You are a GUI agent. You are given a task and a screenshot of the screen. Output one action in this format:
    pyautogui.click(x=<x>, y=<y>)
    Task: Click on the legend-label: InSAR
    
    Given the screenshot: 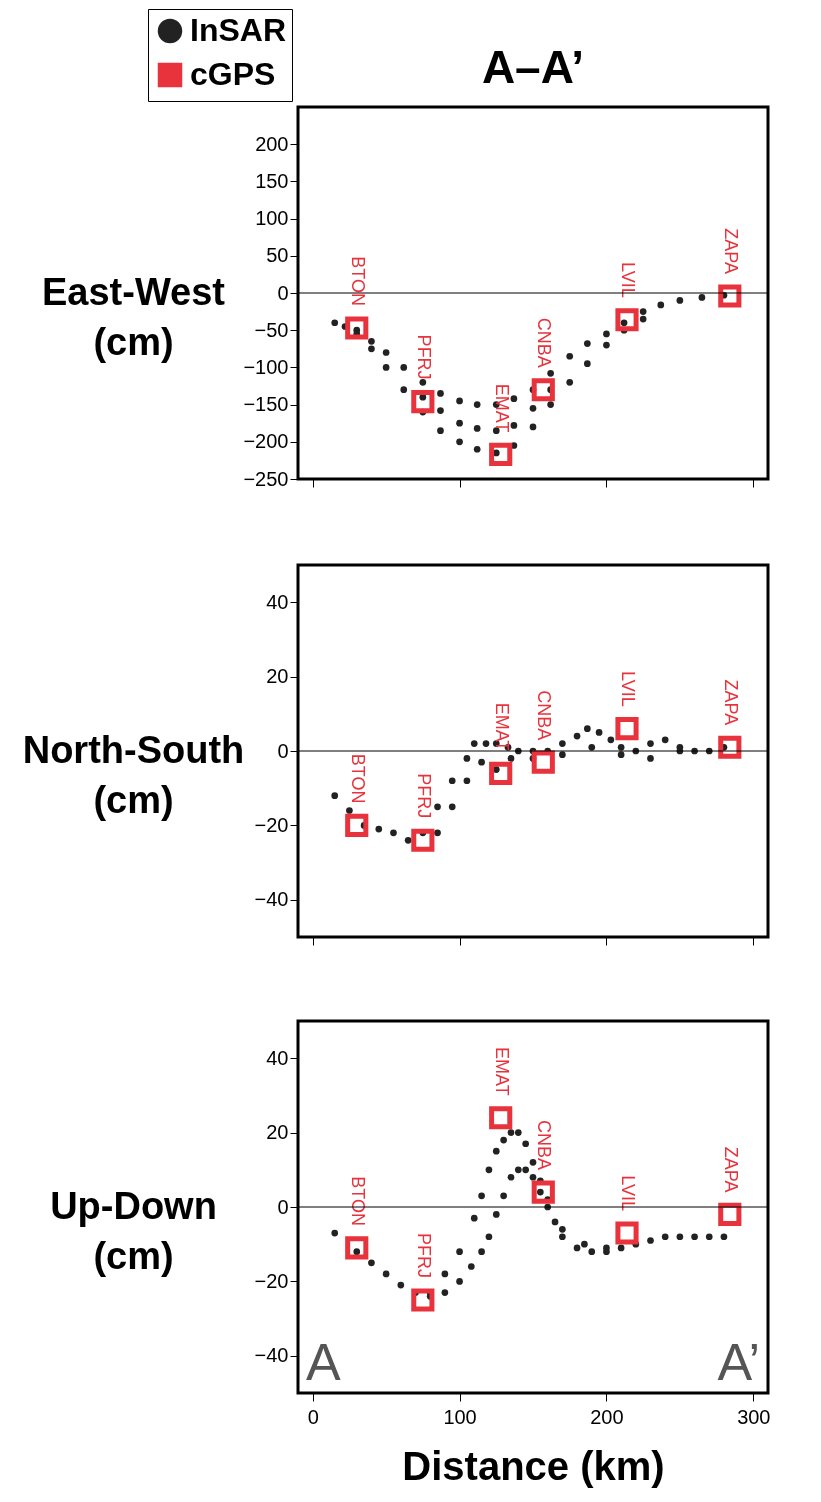 What is the action you would take?
    pyautogui.click(x=238, y=30)
    